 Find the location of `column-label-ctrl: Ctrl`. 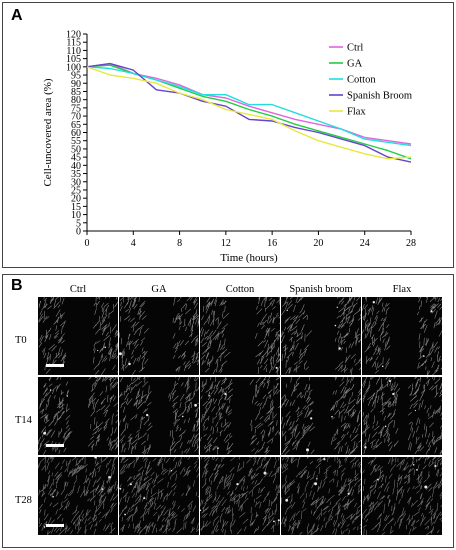

column-label-ctrl: Ctrl is located at coordinates (78, 289).